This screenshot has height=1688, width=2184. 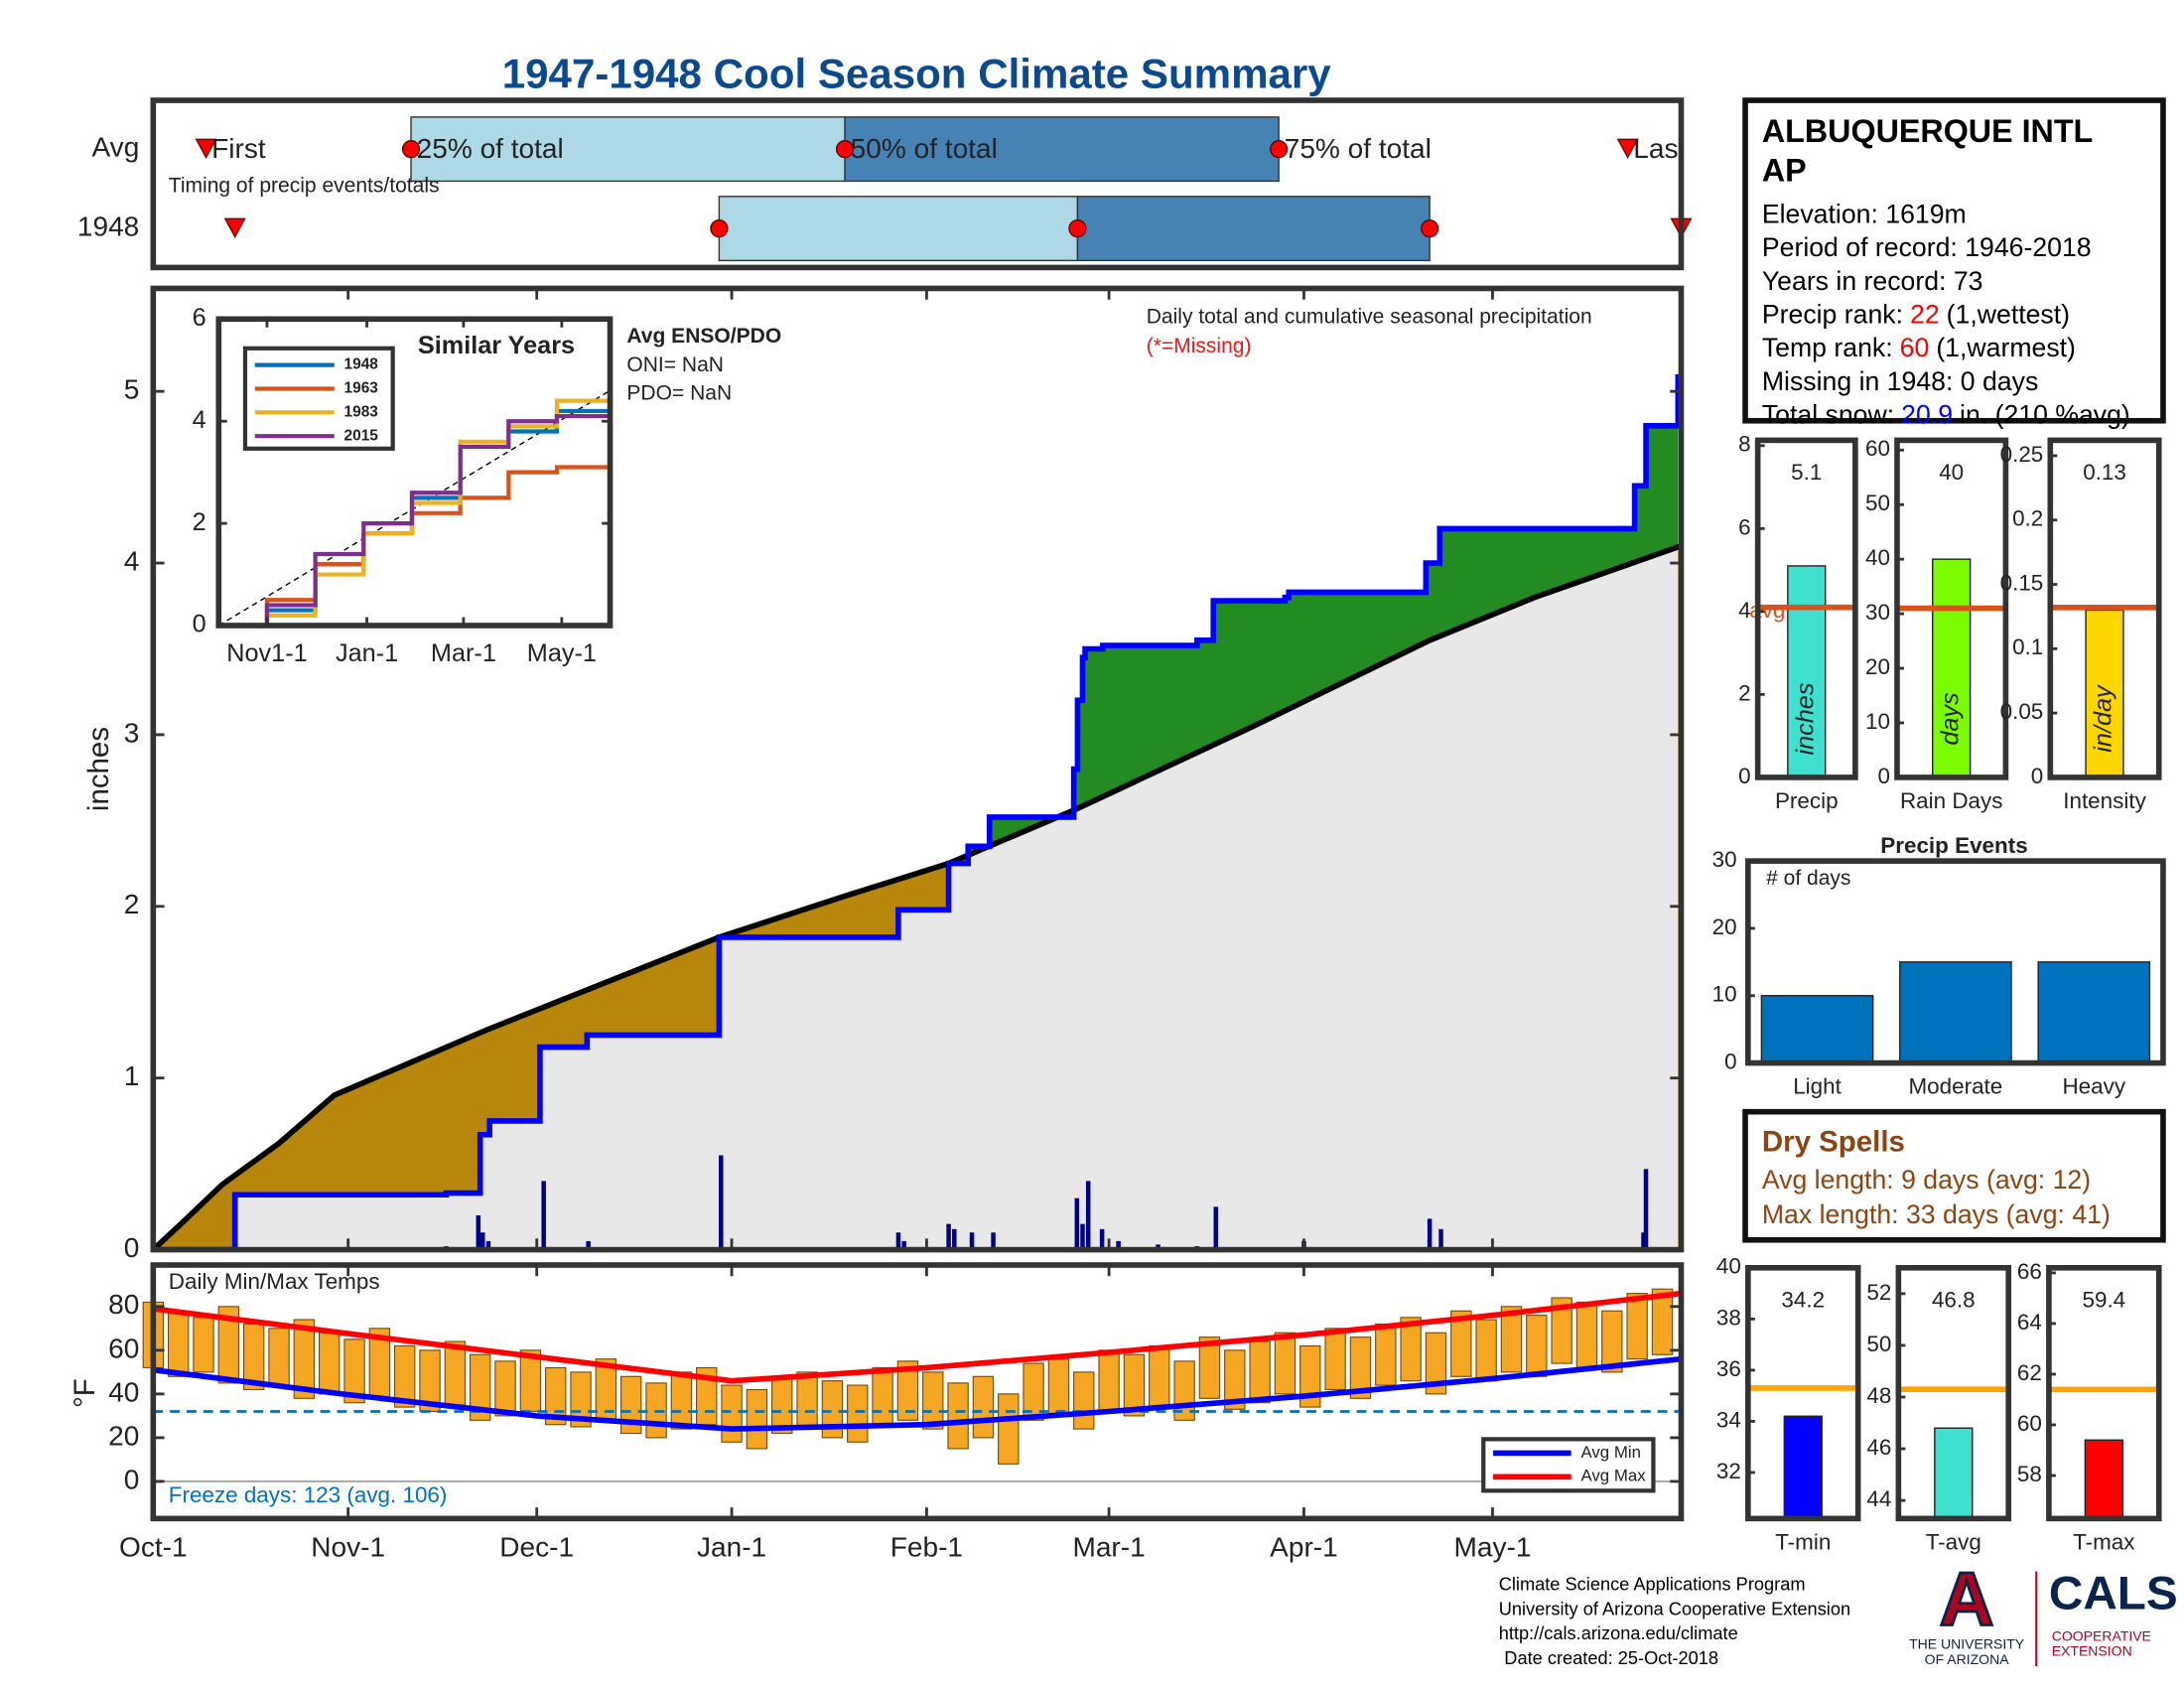 What do you see at coordinates (1808, 878) in the screenshot?
I see `annotation: # of days` at bounding box center [1808, 878].